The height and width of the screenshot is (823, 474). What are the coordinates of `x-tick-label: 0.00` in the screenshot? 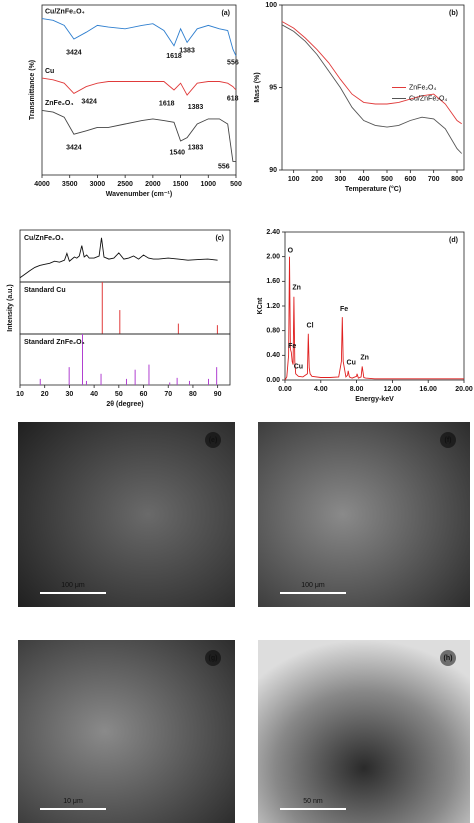 It's located at (285, 389).